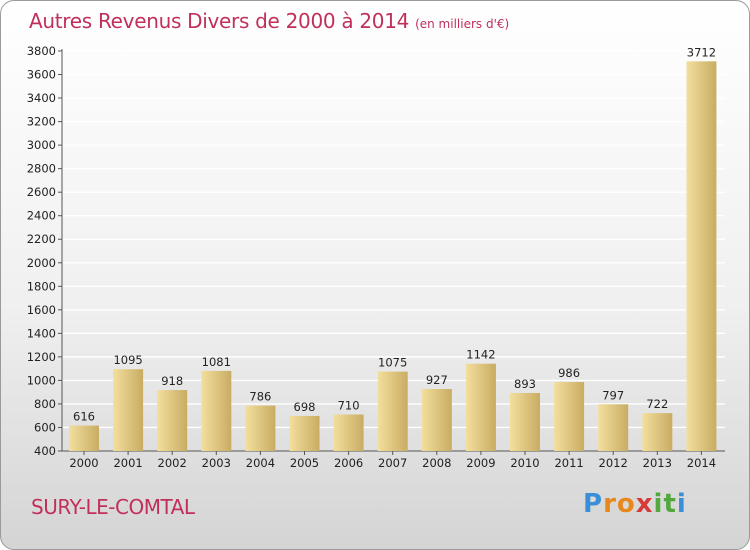 The image size is (750, 550). Describe the element at coordinates (593, 504) in the screenshot. I see `logo-letter: P` at that location.